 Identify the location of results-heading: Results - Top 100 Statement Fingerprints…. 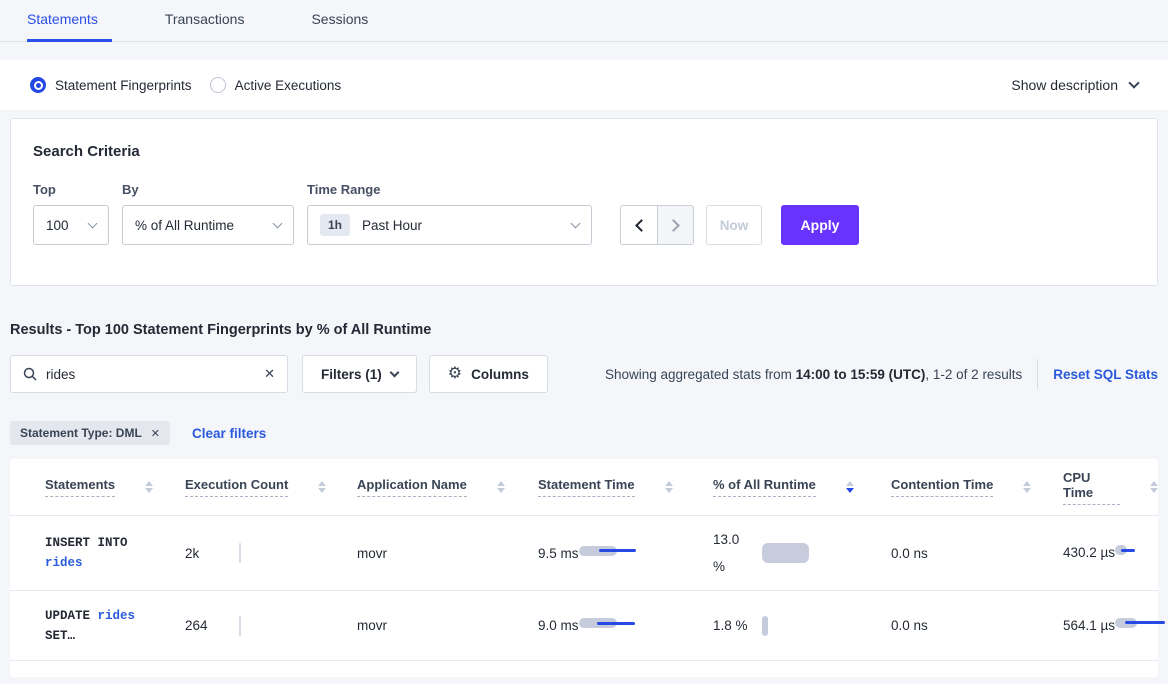
(221, 330).